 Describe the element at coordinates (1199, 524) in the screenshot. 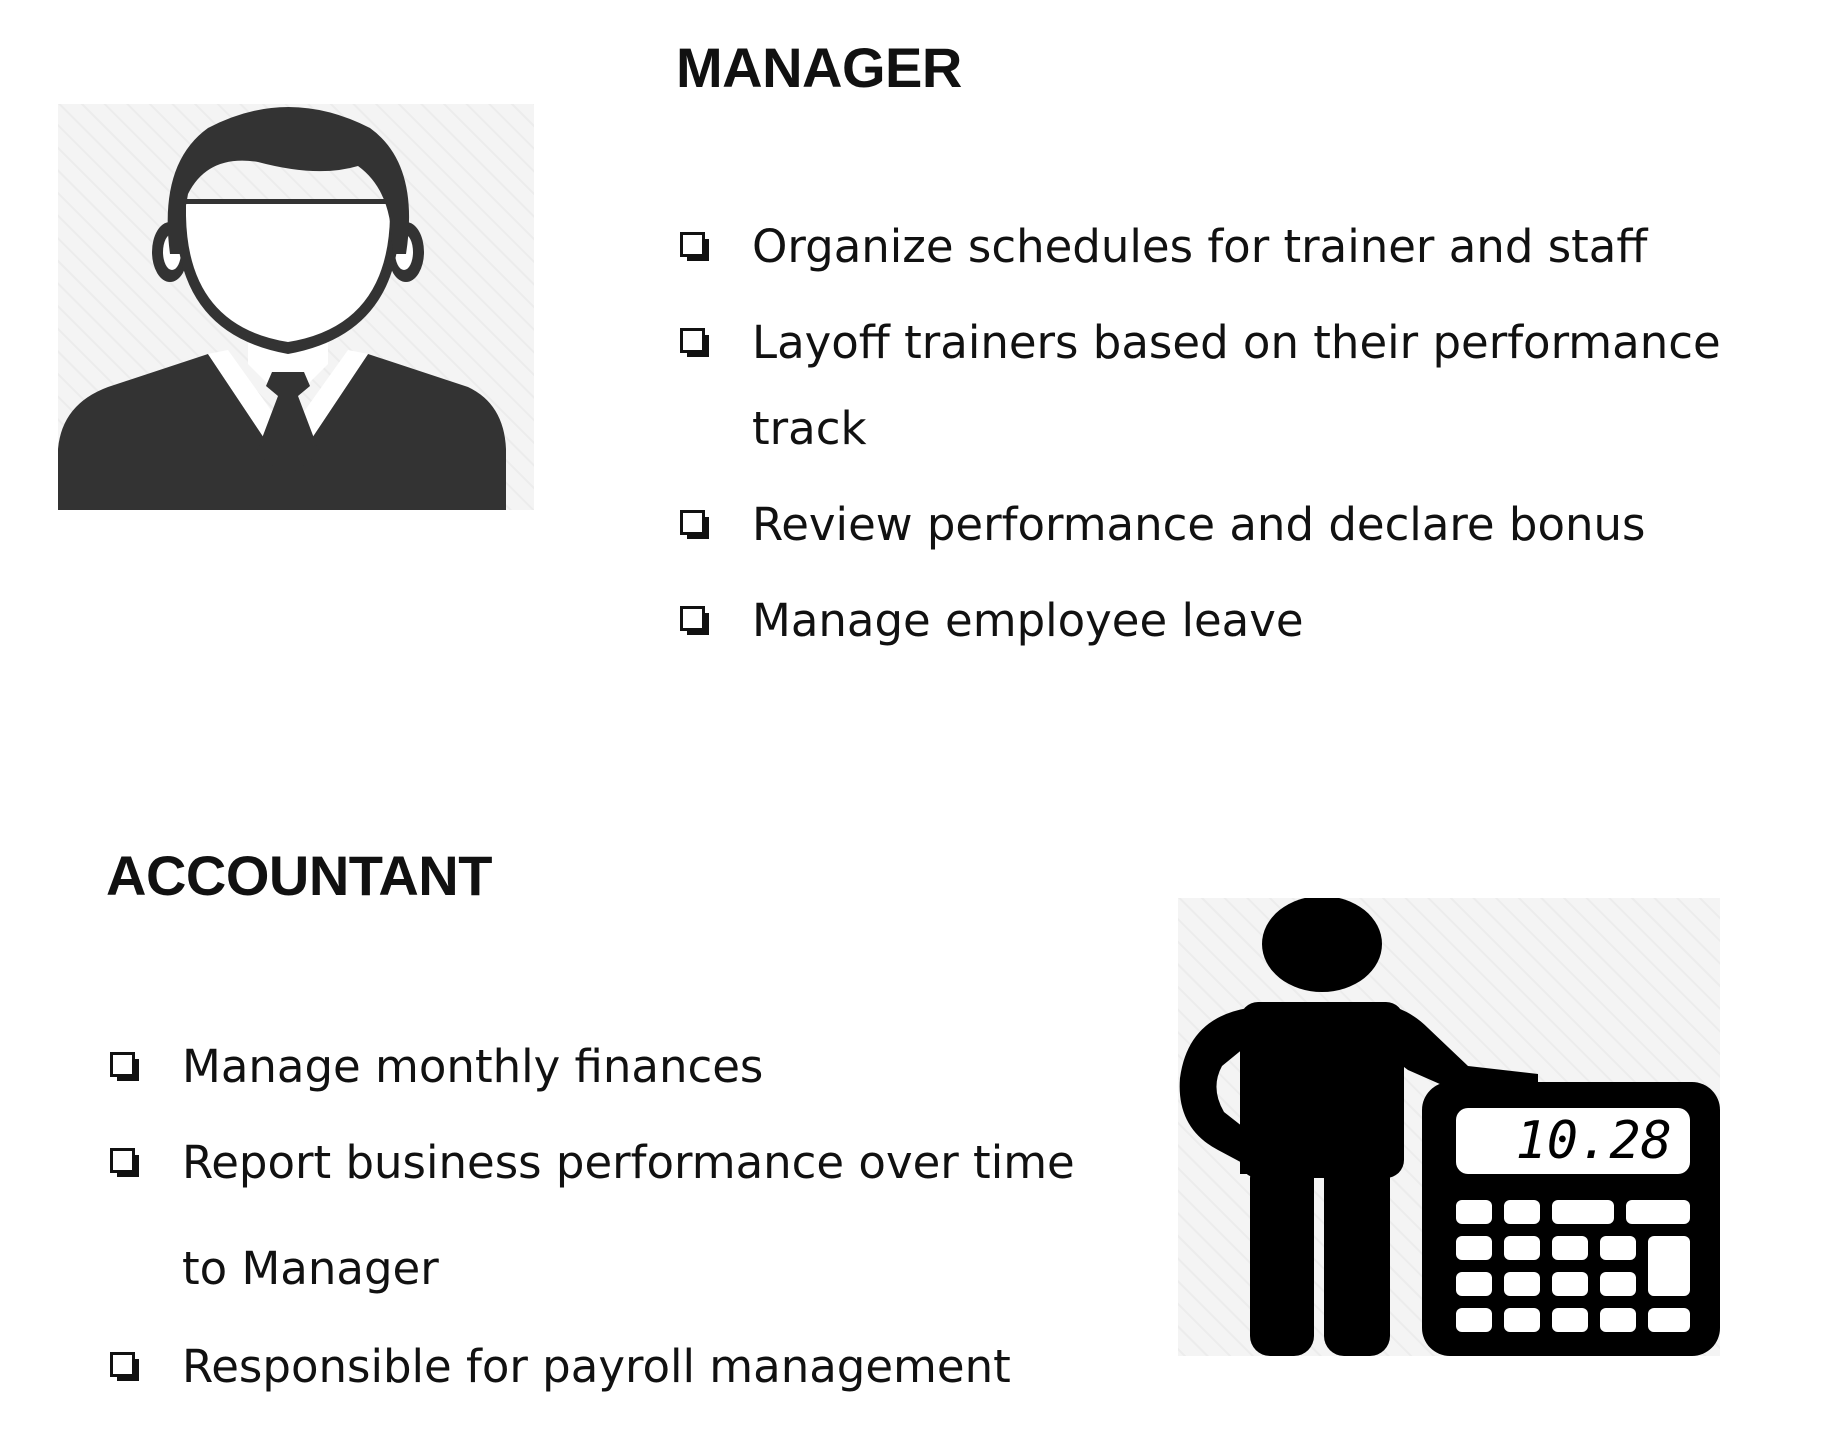

I see `manager-duty-text: Review performance and declare bonus` at that location.